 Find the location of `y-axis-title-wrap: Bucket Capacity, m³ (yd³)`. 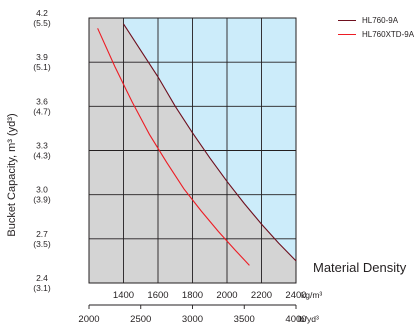

y-axis-title-wrap: Bucket Capacity, m³ (yd³) is located at coordinates (12, 163).